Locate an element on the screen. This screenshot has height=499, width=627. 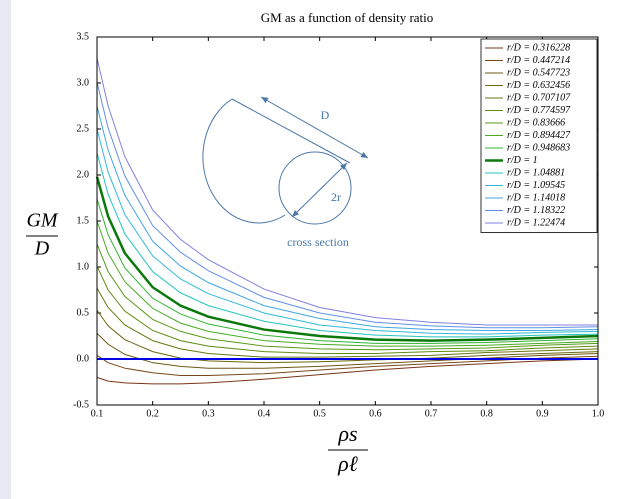
x-tick-label: 0.2 is located at coordinates (152, 413).